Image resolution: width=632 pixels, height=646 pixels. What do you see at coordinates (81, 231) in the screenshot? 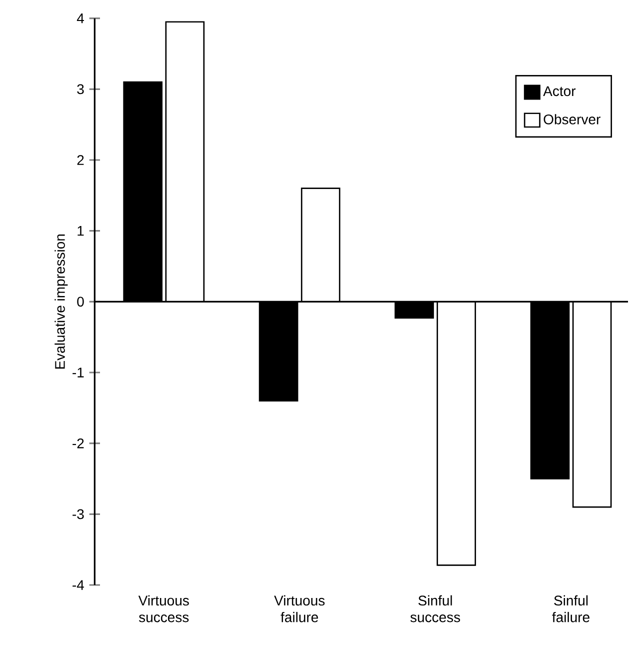
I see `y-tick-label: 1` at bounding box center [81, 231].